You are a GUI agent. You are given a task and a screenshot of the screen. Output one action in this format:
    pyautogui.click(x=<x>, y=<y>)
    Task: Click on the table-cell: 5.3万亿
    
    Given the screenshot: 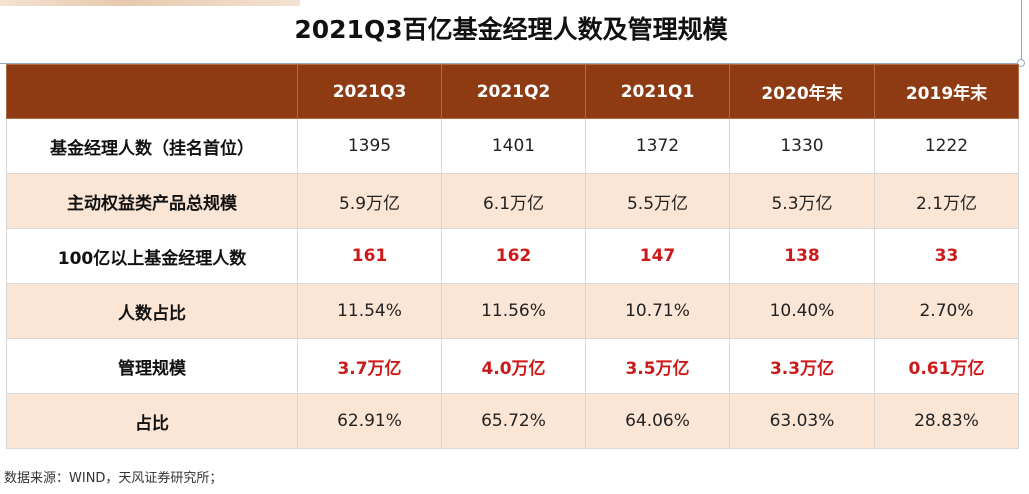 What is the action you would take?
    pyautogui.click(x=802, y=201)
    